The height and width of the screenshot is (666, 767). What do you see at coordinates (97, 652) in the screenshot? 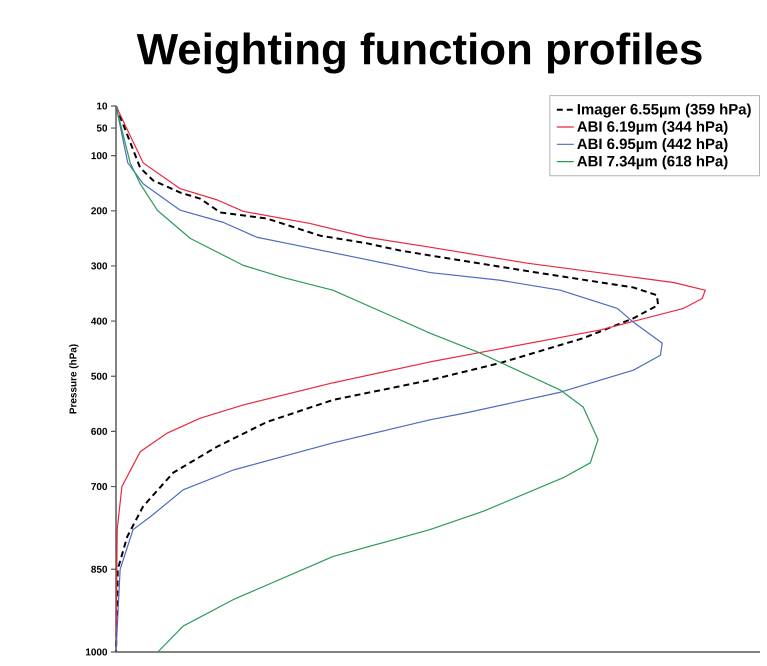
I see `y-tick-label: 1000` at bounding box center [97, 652].